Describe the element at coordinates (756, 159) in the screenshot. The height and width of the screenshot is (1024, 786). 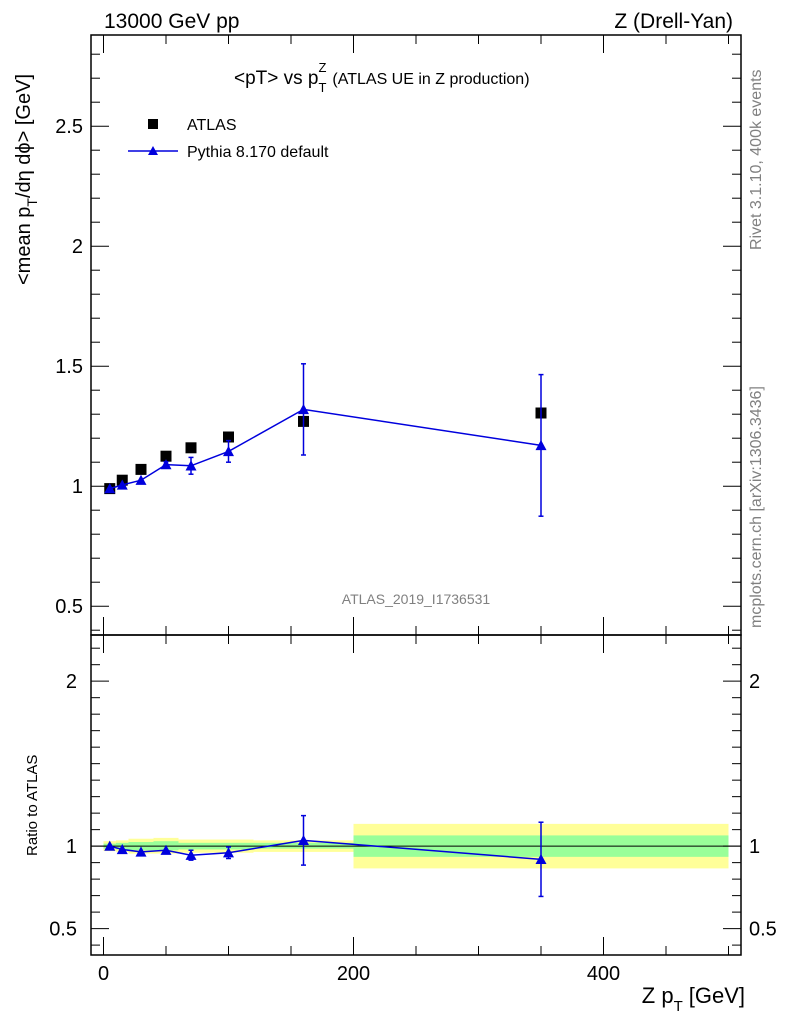
I see `rivet-label: Rivet 3.1.10, 400k events` at that location.